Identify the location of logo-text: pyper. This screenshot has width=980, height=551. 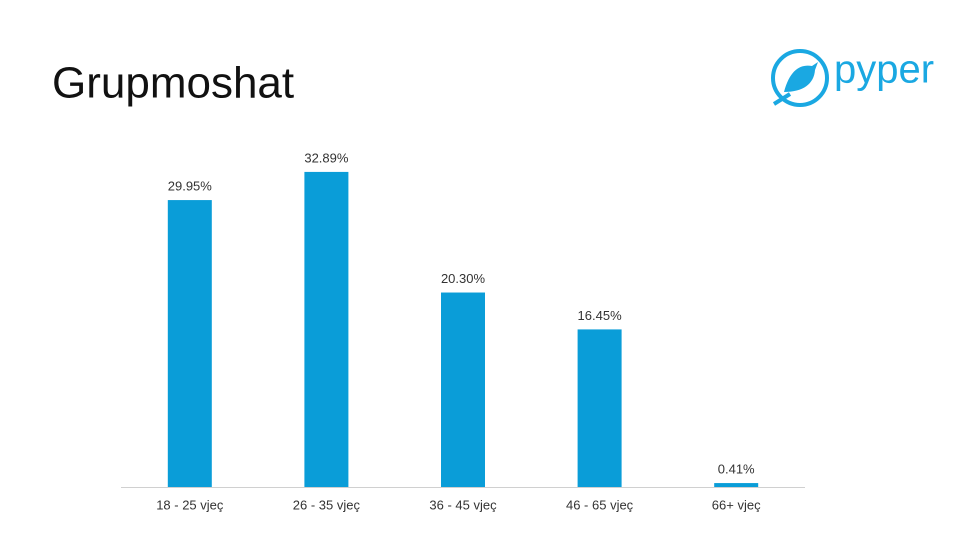
(884, 70).